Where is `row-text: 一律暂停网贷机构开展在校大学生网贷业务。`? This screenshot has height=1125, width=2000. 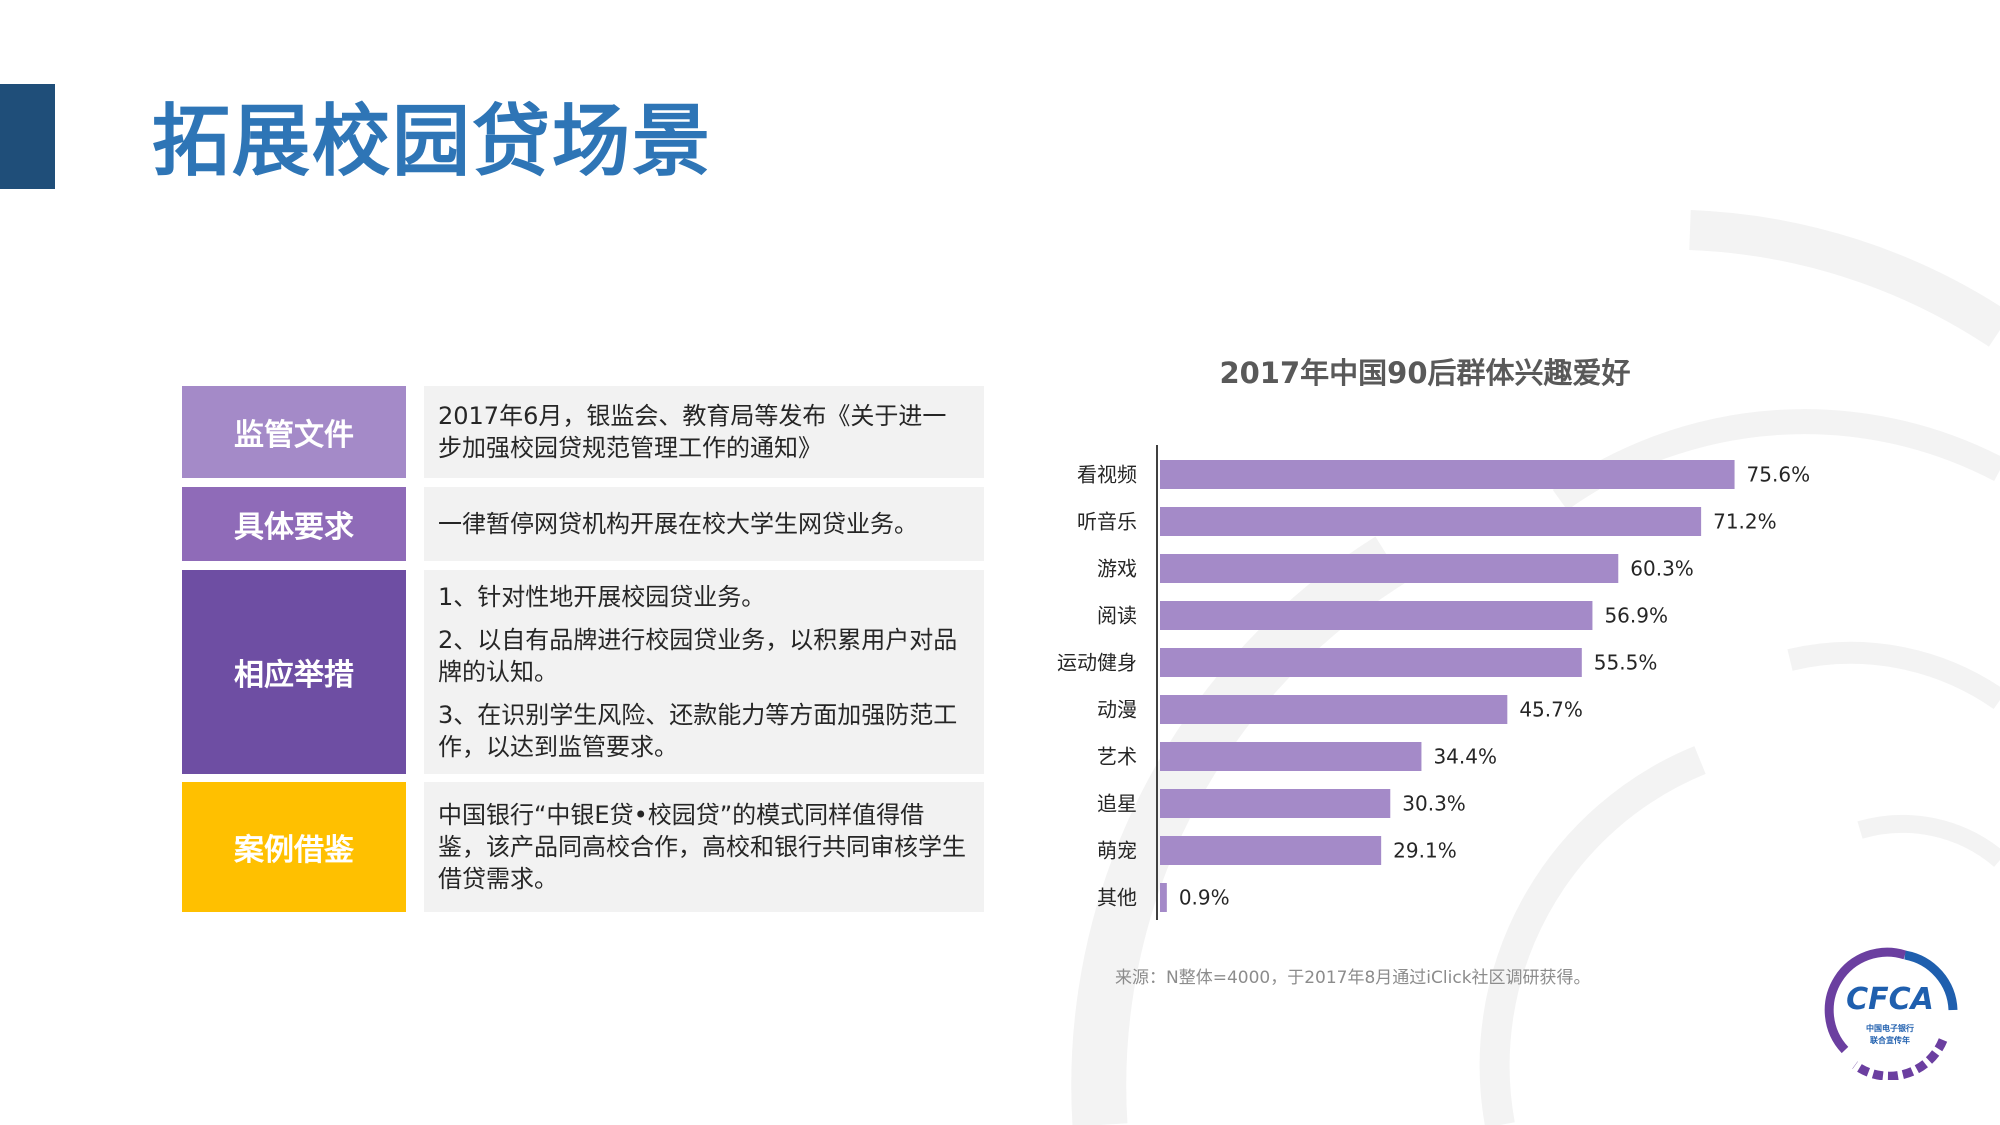 row-text: 一律暂停网贷机构开展在校大学生网贷业务。 is located at coordinates (678, 524).